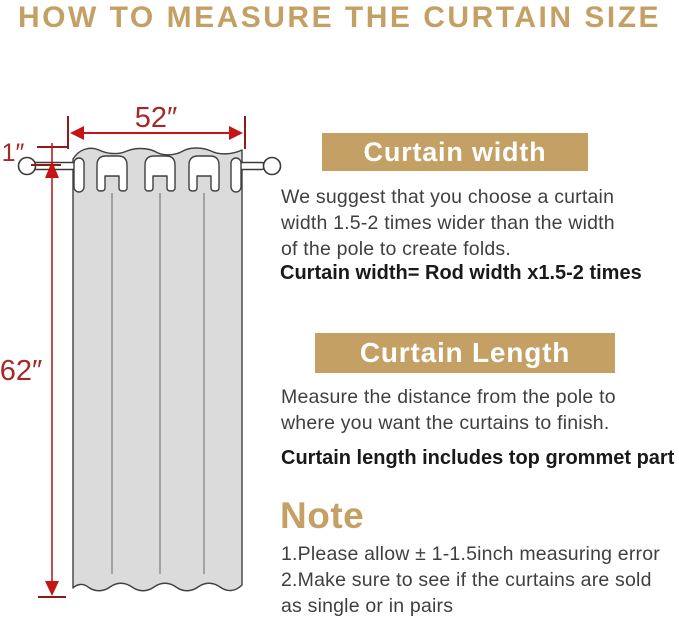 This screenshot has height=619, width=679. Describe the element at coordinates (21, 371) in the screenshot. I see `length-dimension-label: 62″` at that location.